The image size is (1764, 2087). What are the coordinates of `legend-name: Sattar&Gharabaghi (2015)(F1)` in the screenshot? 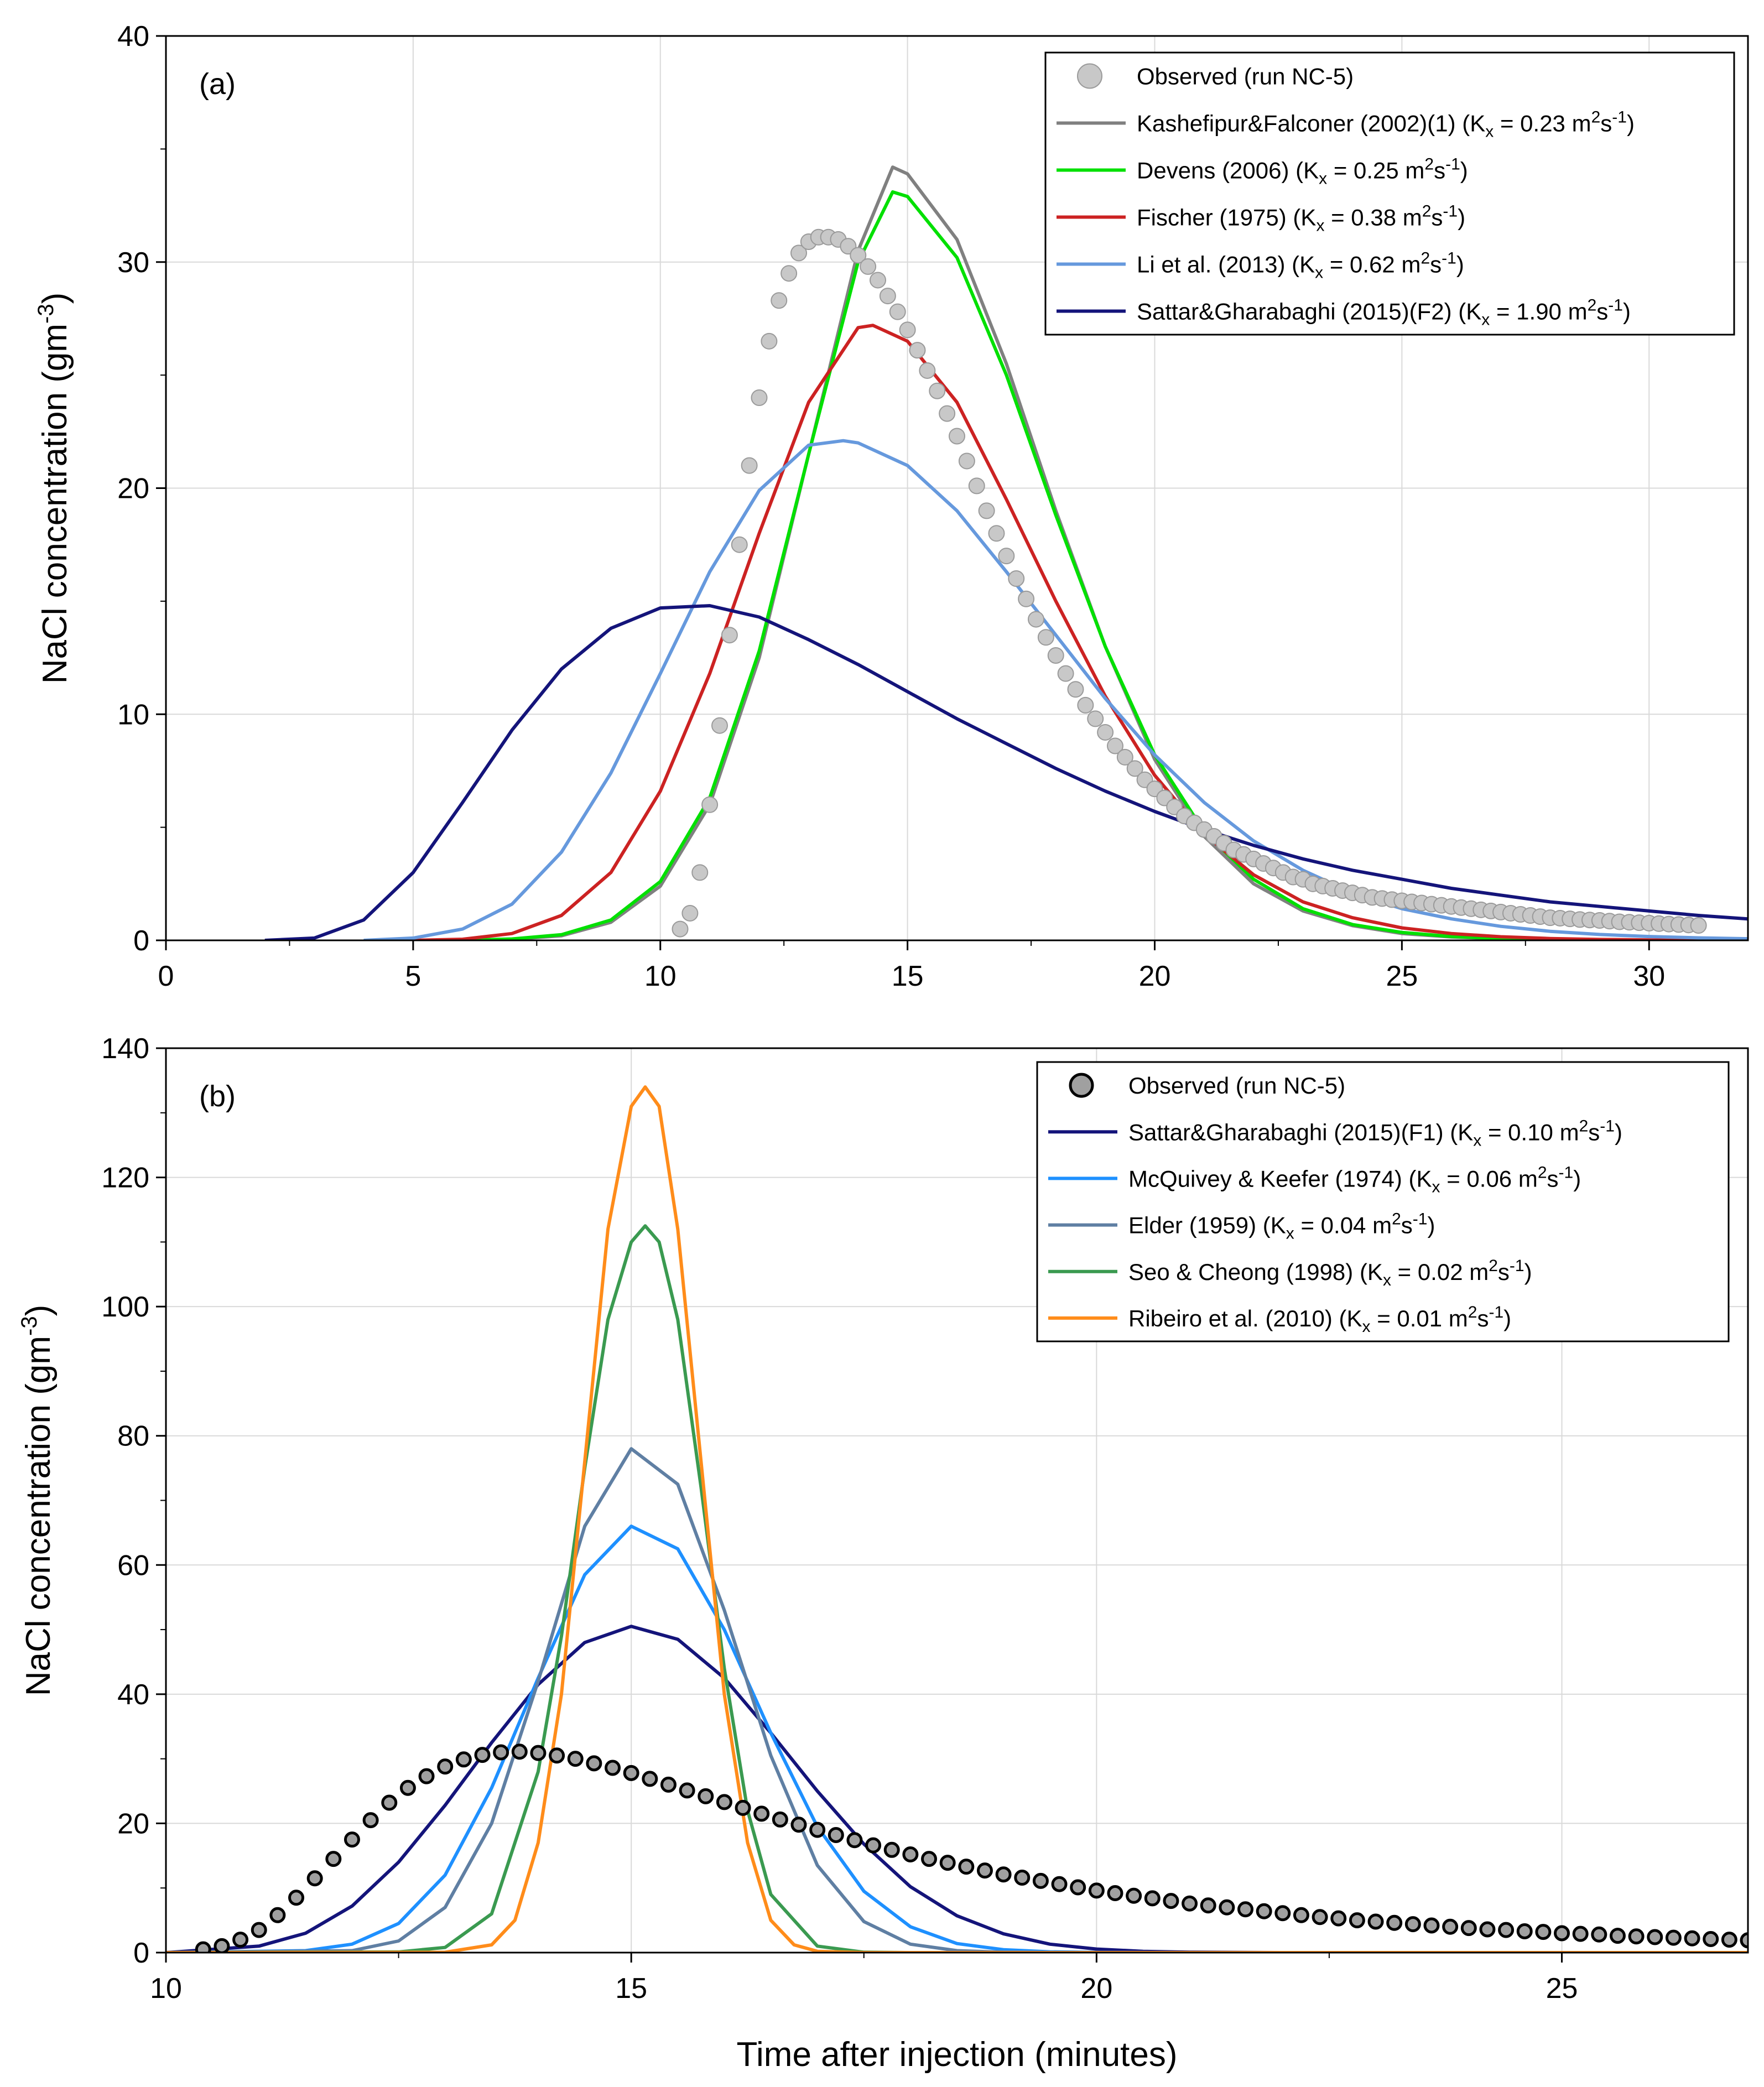 It's located at (1286, 1132).